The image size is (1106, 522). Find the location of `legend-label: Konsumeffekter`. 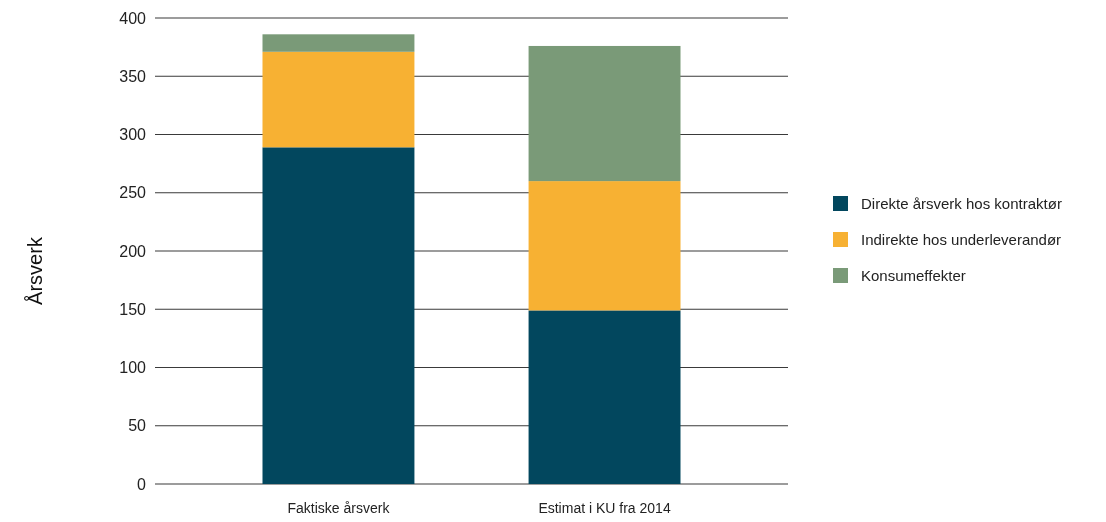

legend-label: Konsumeffekter is located at coordinates (913, 275).